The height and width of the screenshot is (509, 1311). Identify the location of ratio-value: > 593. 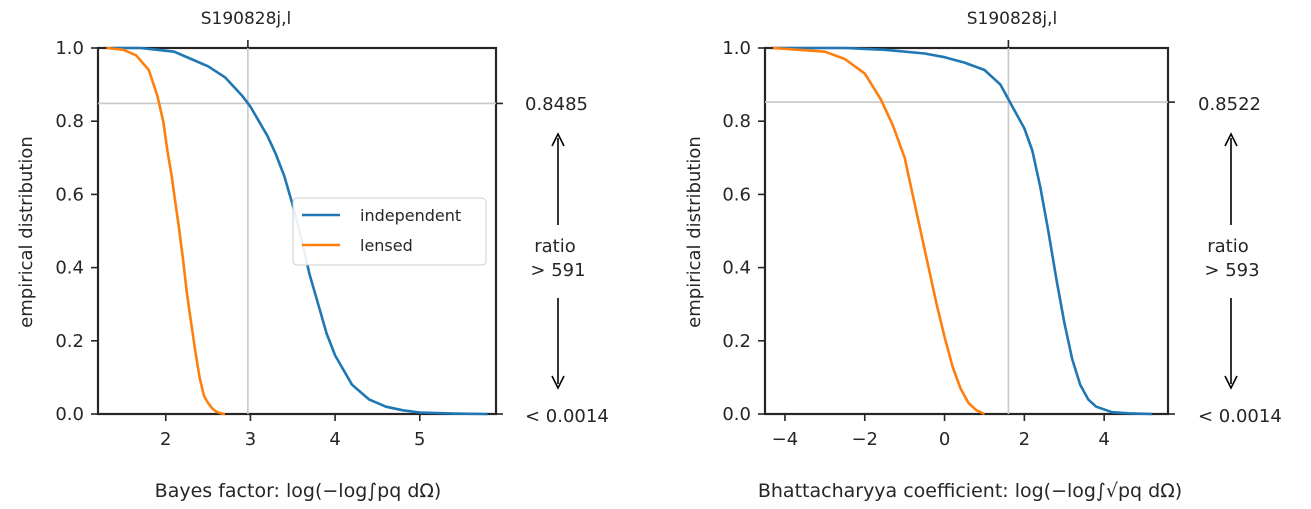
(1231, 270).